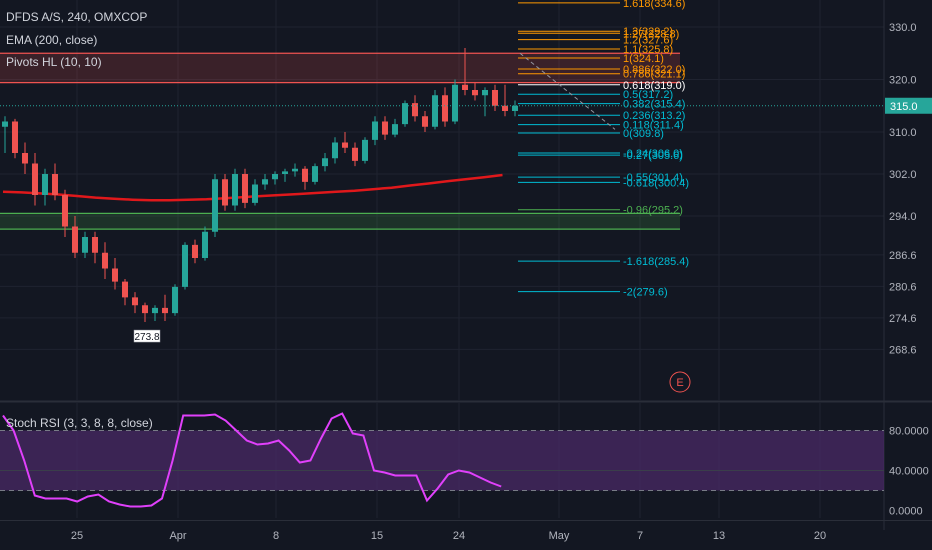 The image size is (932, 550). I want to click on fib-label: 1.3(329.2), so click(648, 32).